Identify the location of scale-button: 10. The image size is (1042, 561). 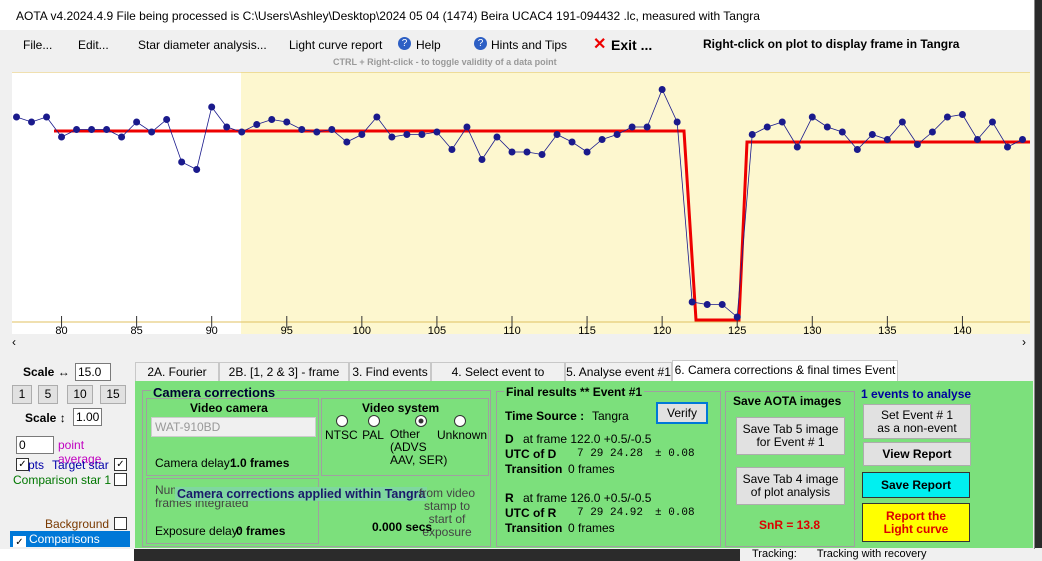
(80, 394).